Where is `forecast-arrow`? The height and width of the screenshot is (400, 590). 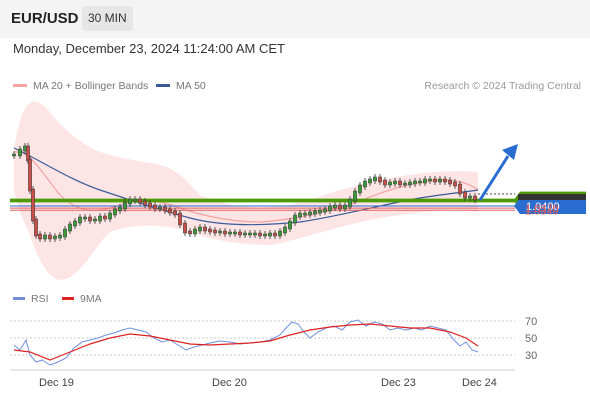
forecast-arrow is located at coordinates (494, 178).